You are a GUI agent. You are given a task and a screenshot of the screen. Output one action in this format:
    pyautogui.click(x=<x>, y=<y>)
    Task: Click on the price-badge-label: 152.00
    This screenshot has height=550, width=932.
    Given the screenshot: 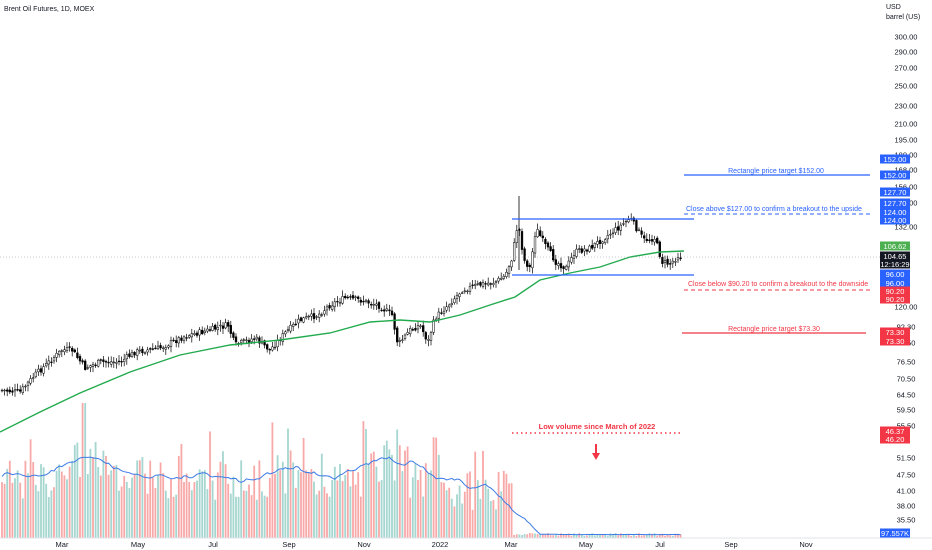 What is the action you would take?
    pyautogui.click(x=895, y=159)
    